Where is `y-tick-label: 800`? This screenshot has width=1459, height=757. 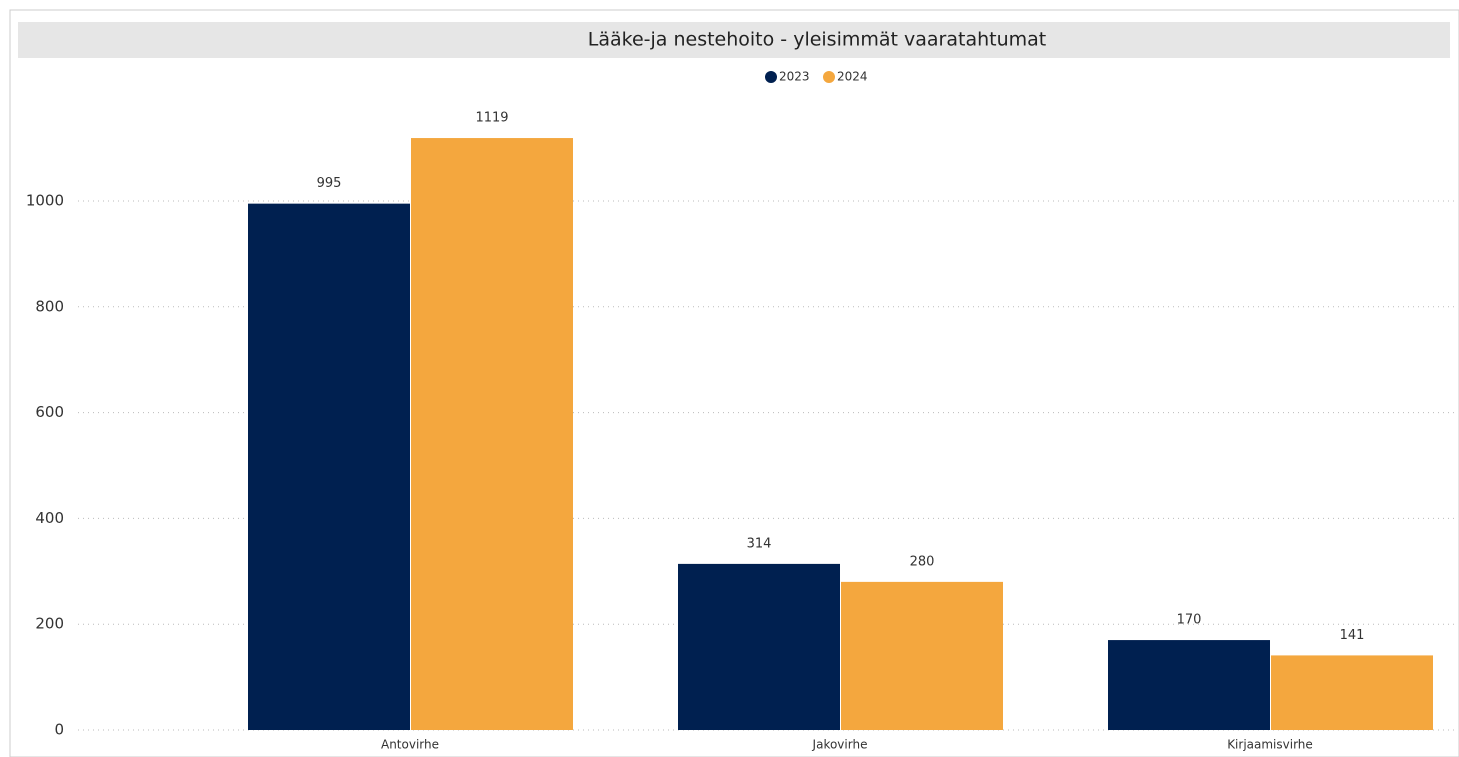 y-tick-label: 800 is located at coordinates (49, 306).